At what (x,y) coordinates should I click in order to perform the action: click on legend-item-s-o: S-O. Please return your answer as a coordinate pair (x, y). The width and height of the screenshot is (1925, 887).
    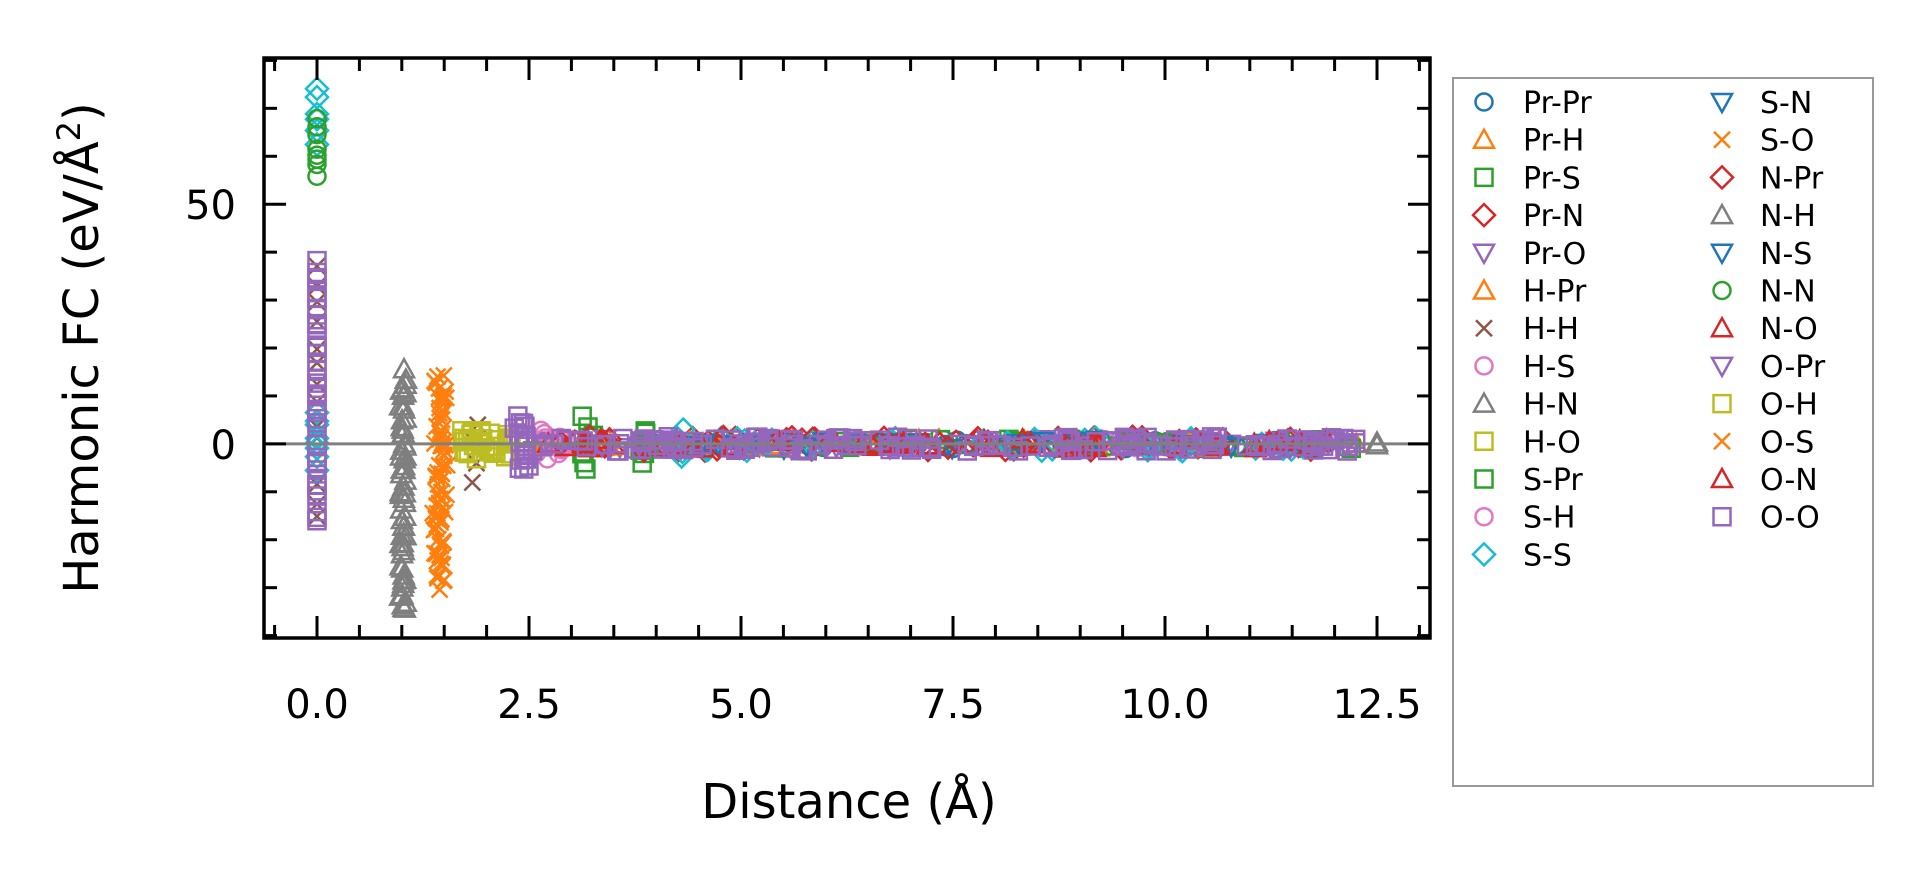
    Looking at the image, I should click on (1763, 141).